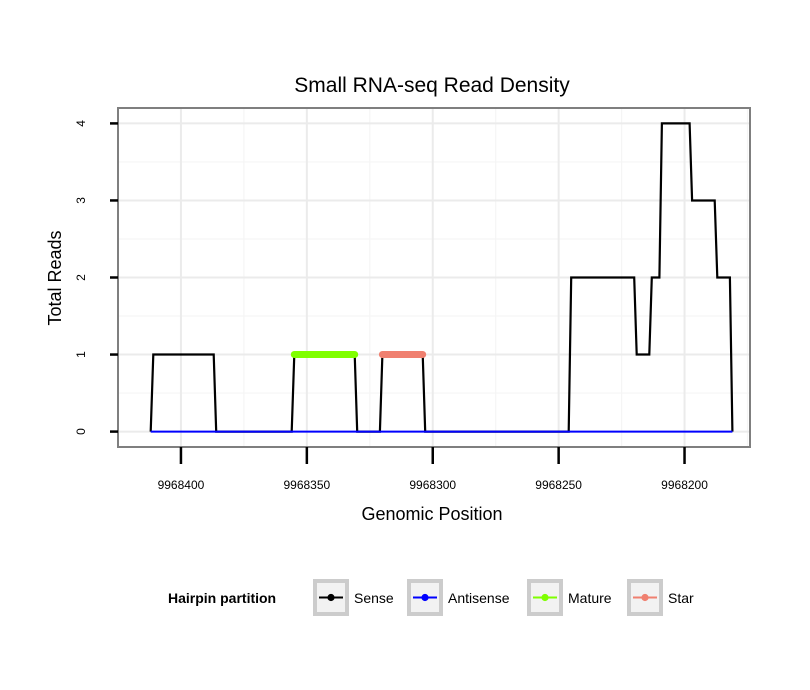  I want to click on y-tick-label: 2, so click(81, 277).